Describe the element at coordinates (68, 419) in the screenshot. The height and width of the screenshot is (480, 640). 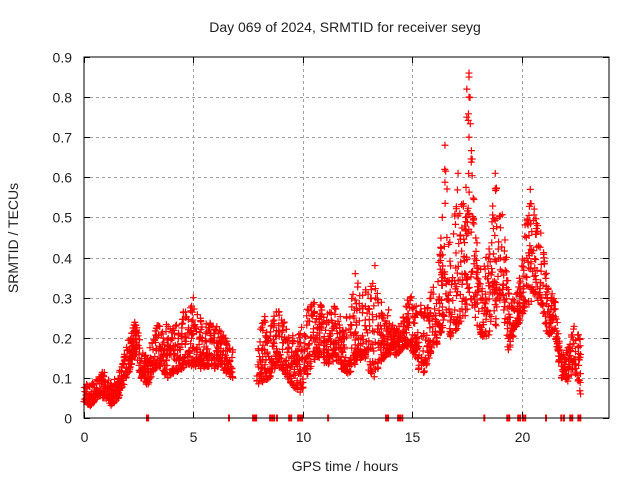
I see `y-tick-label: 0` at that location.